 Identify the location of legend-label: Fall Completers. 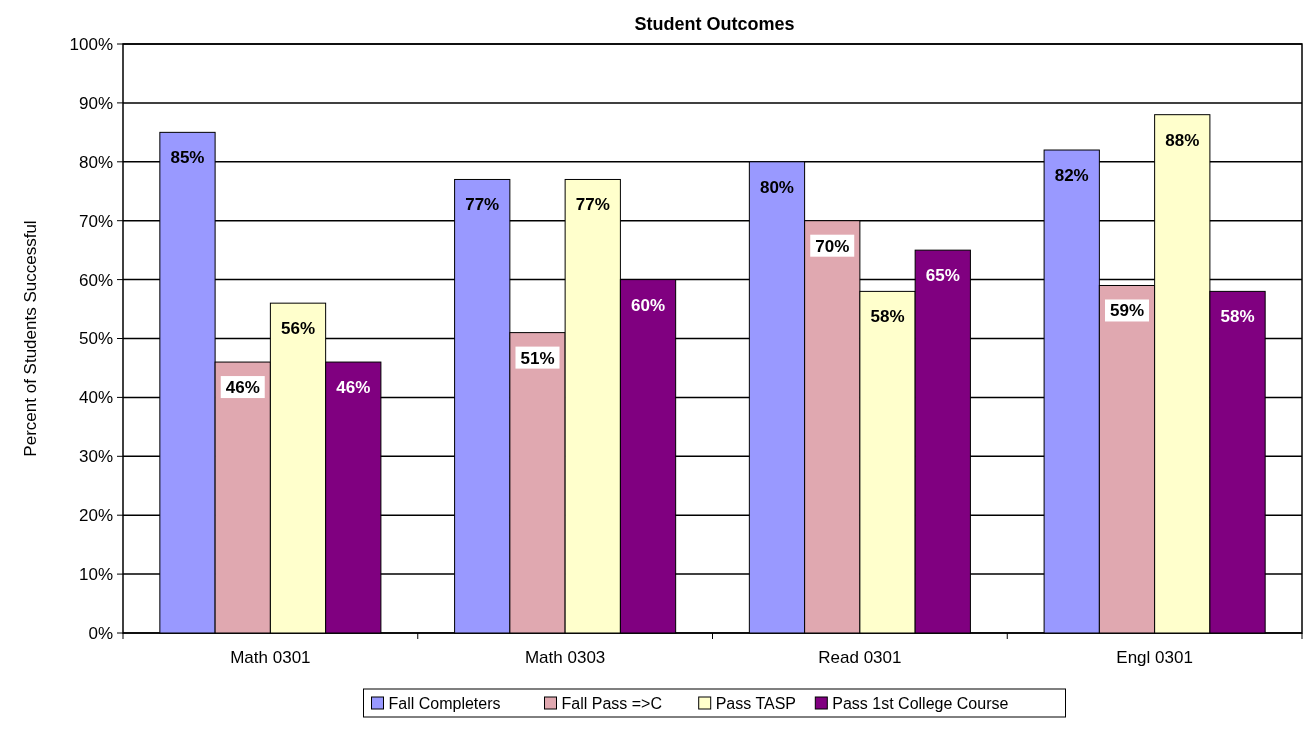
(444, 703).